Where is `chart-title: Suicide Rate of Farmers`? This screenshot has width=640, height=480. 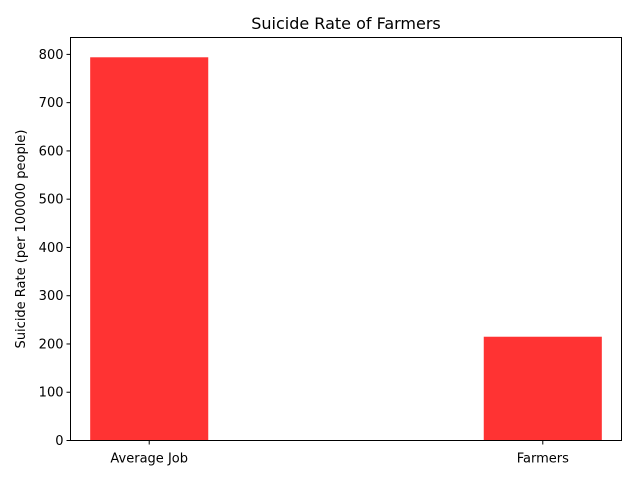
chart-title: Suicide Rate of Farmers is located at coordinates (346, 23).